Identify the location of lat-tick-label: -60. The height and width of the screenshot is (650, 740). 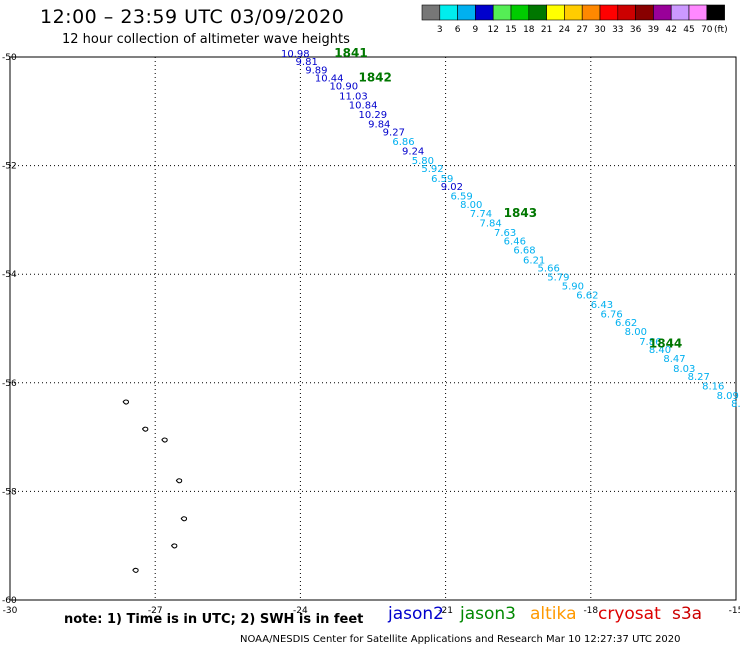
(9, 601).